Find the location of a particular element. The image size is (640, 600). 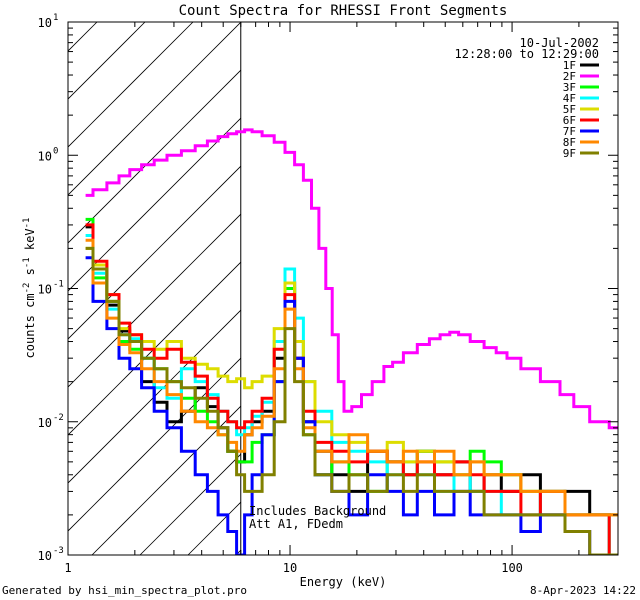

footer-timestamp: 8-Apr-2023 14:22 is located at coordinates (583, 590).